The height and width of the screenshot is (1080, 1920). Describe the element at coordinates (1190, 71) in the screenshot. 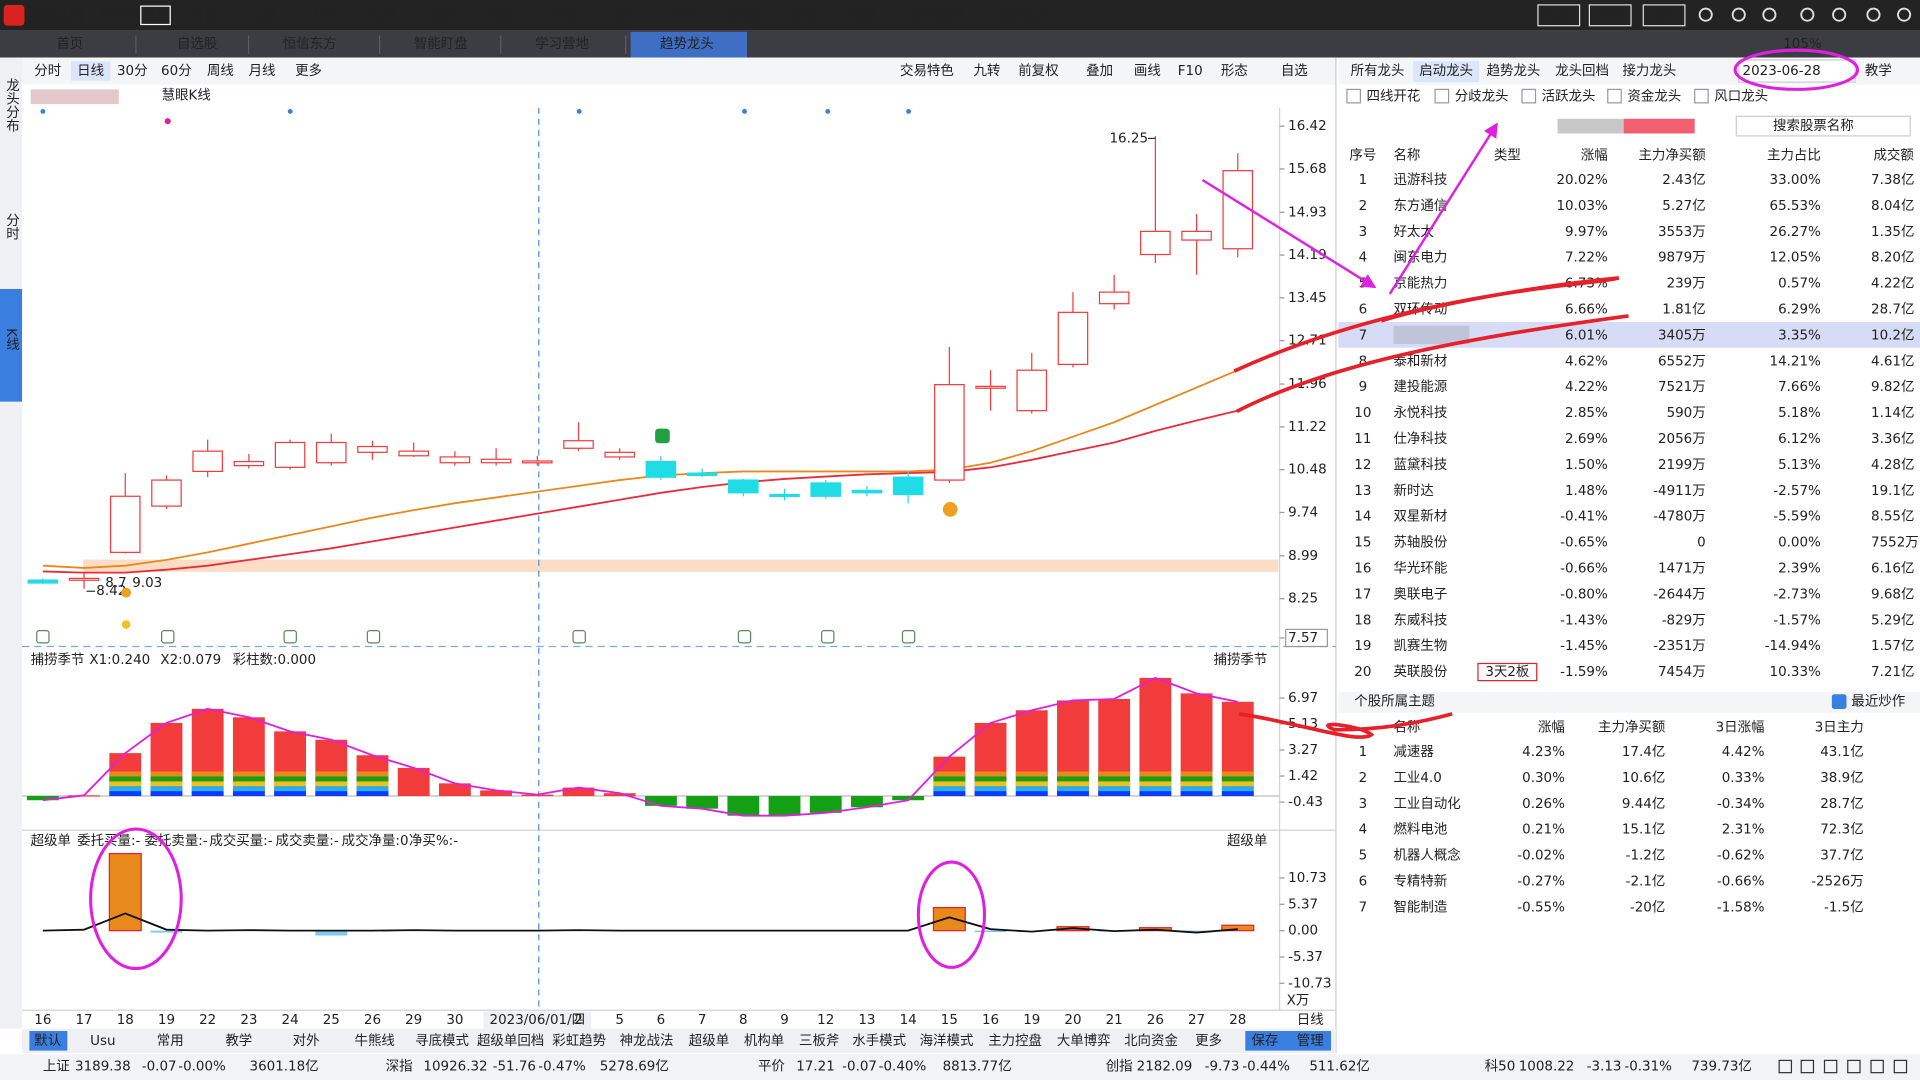

I see `tool: F10` at that location.